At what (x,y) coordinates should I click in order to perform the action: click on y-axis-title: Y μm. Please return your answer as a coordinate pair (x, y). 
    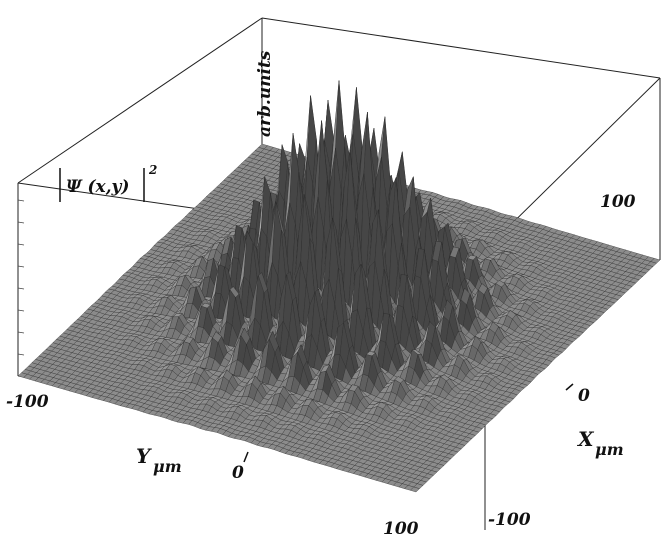
    Looking at the image, I should click on (159, 460).